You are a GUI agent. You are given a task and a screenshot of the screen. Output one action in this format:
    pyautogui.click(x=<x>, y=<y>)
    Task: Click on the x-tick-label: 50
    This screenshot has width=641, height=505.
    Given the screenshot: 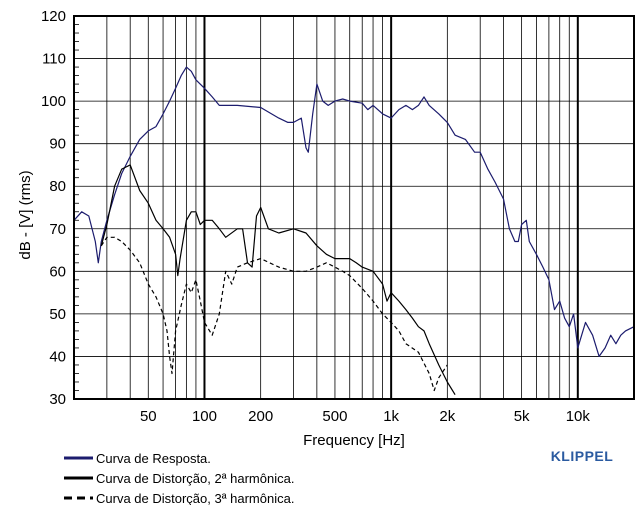 What is the action you would take?
    pyautogui.click(x=148, y=416)
    